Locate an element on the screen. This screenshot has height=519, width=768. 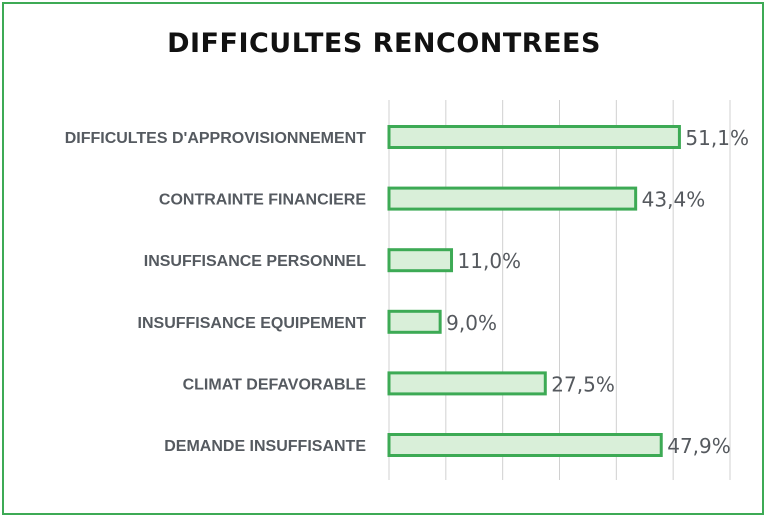
value-label: 43,4% is located at coordinates (674, 200).